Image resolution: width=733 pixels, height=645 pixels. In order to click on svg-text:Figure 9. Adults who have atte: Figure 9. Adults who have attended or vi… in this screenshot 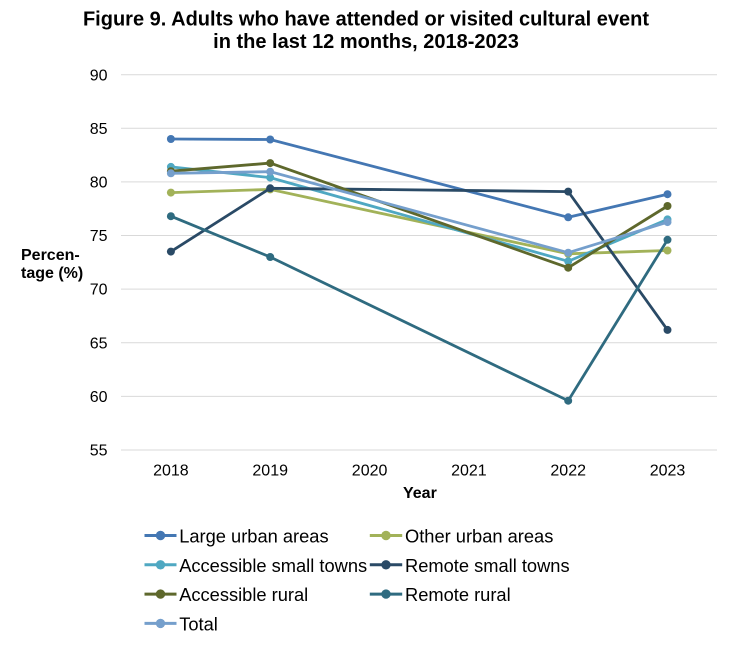, I will do `click(366, 19)`.